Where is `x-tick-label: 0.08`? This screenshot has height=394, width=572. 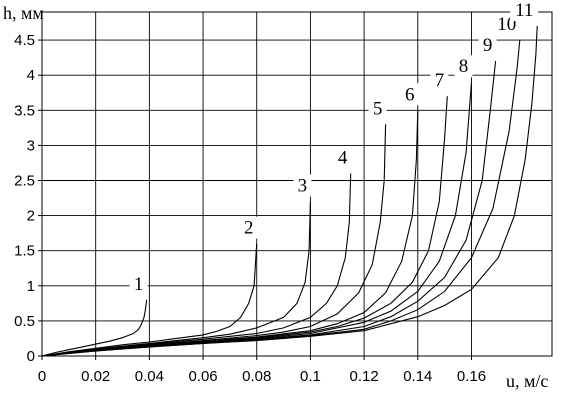
x-tick-label: 0.08 is located at coordinates (256, 376).